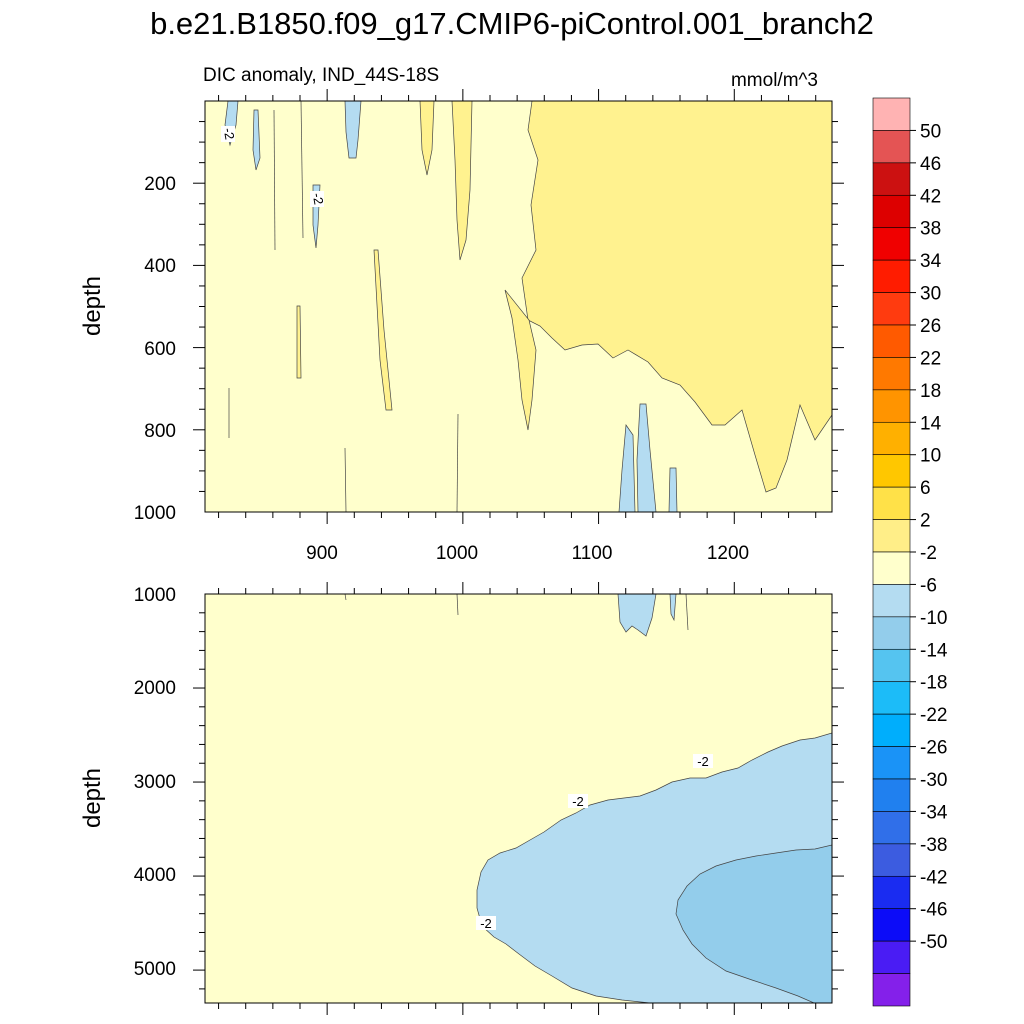 The height and width of the screenshot is (1024, 1024). Describe the element at coordinates (155, 782) in the screenshot. I see `y-tick-label: 3000` at that location.